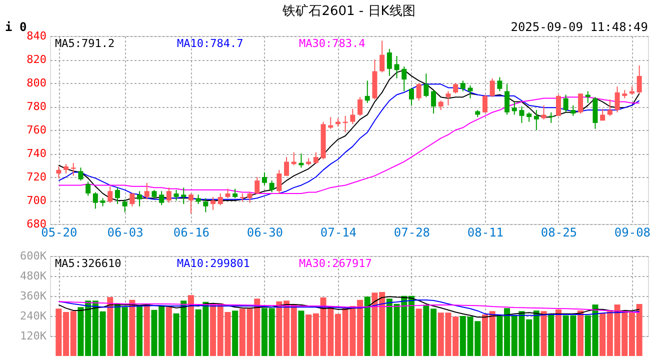  I want to click on y-tick-label: 700, so click(36, 200).